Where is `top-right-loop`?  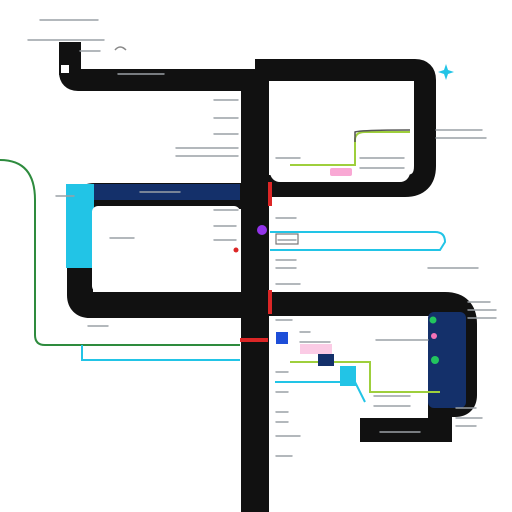 top-right-loop is located at coordinates (340, 128).